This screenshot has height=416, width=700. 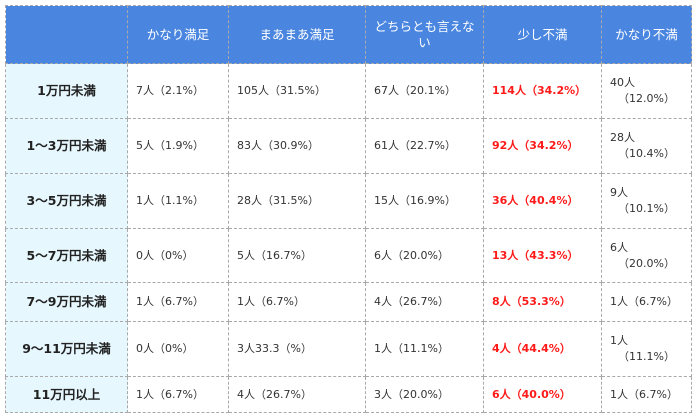 What do you see at coordinates (424, 349) in the screenshot?
I see `cell-neutral: 1人（11.1%）` at bounding box center [424, 349].